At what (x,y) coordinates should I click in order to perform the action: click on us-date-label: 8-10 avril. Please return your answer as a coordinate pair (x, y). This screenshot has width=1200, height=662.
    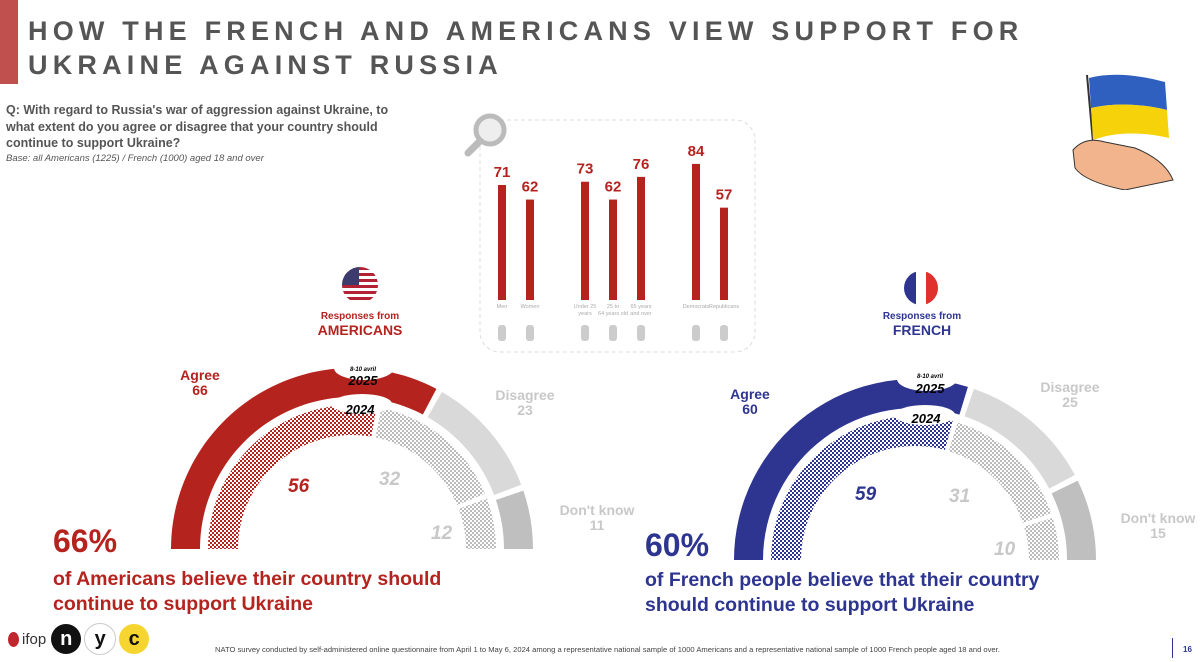
    Looking at the image, I should click on (363, 370).